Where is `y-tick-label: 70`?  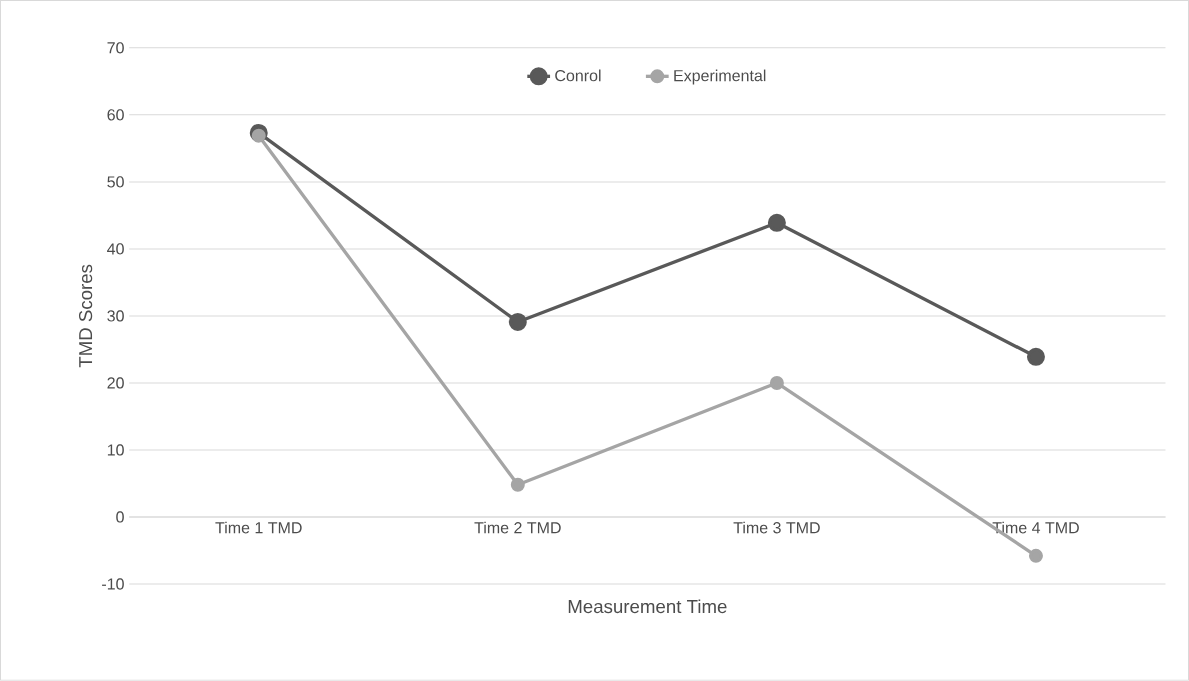 y-tick-label: 70 is located at coordinates (115, 48).